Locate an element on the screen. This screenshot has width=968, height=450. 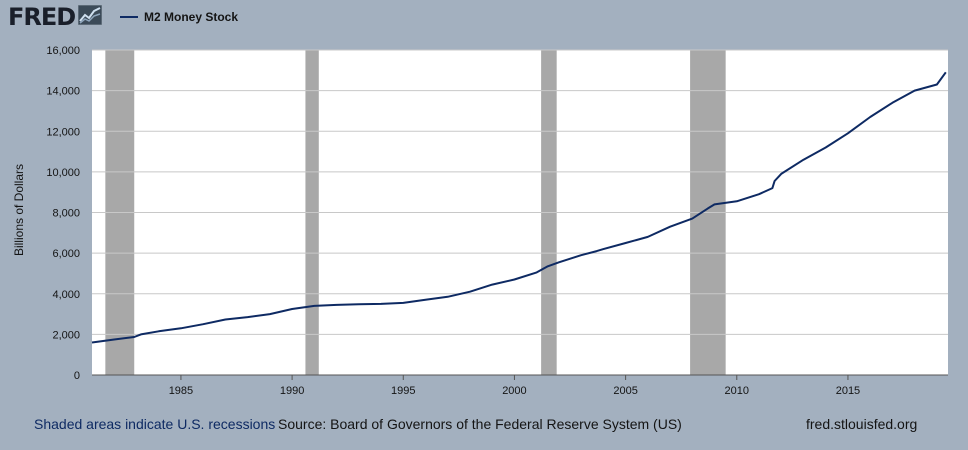
x-tick-label: 2005 is located at coordinates (625, 391).